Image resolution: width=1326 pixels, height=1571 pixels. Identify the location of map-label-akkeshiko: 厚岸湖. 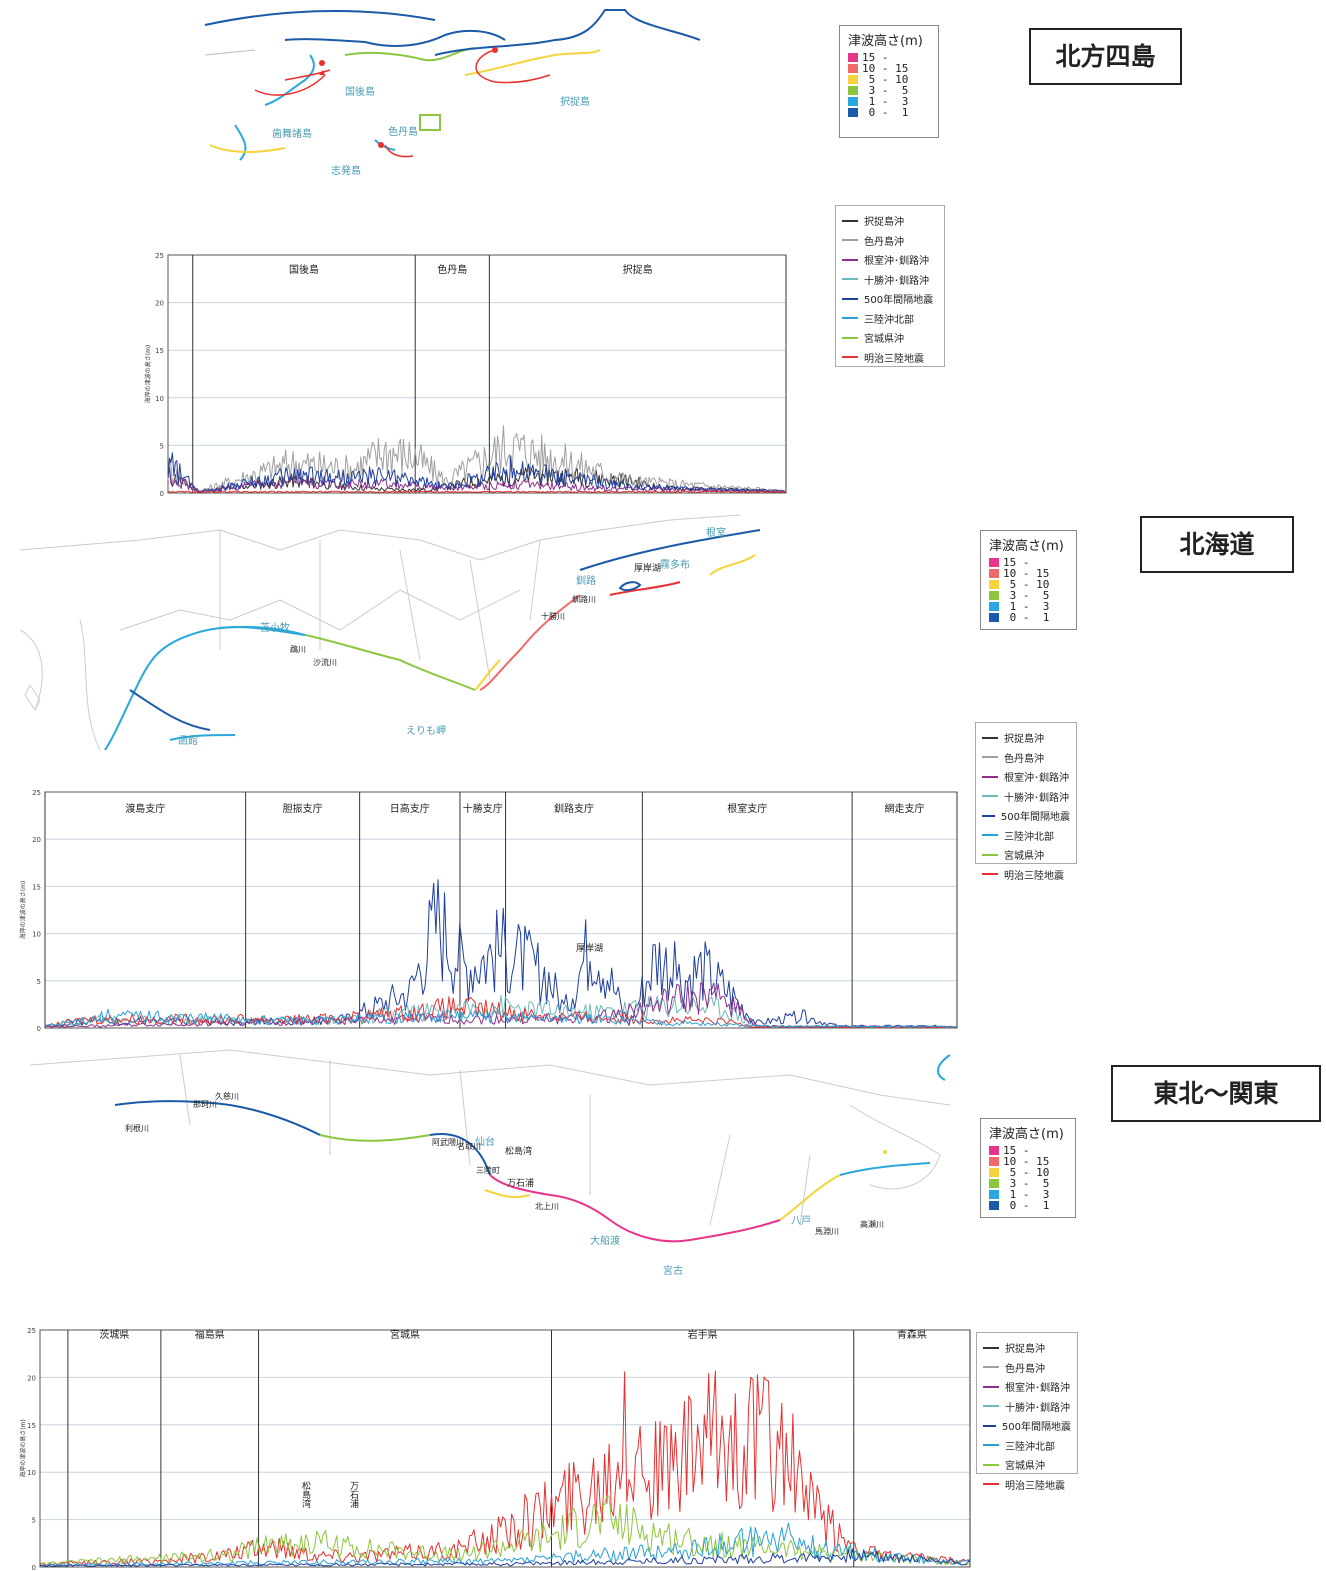
(648, 569).